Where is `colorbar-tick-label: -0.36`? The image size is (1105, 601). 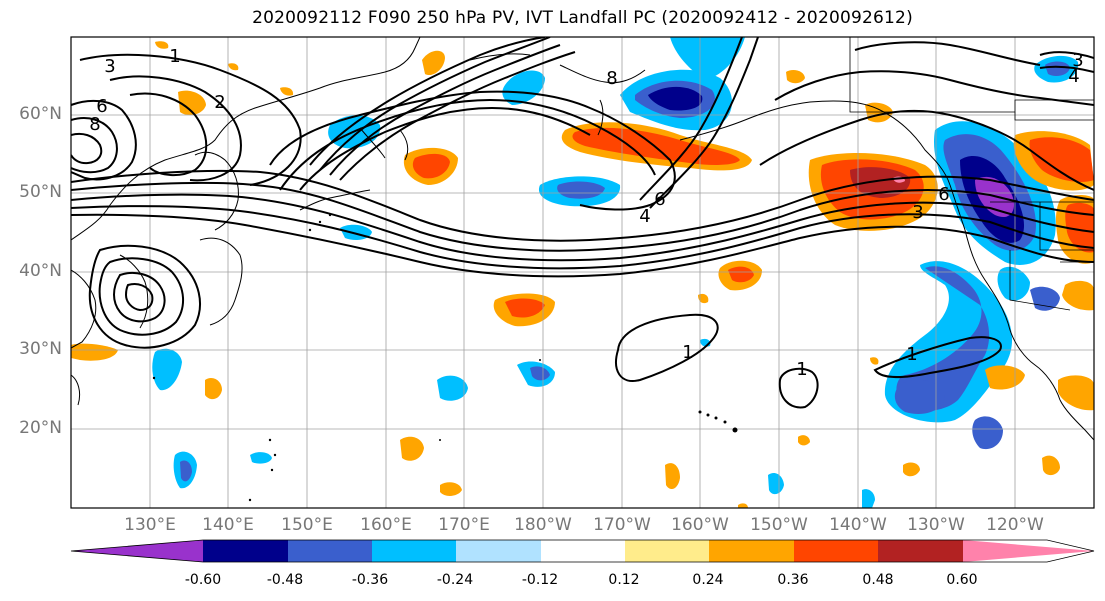 colorbar-tick-label: -0.36 is located at coordinates (370, 580).